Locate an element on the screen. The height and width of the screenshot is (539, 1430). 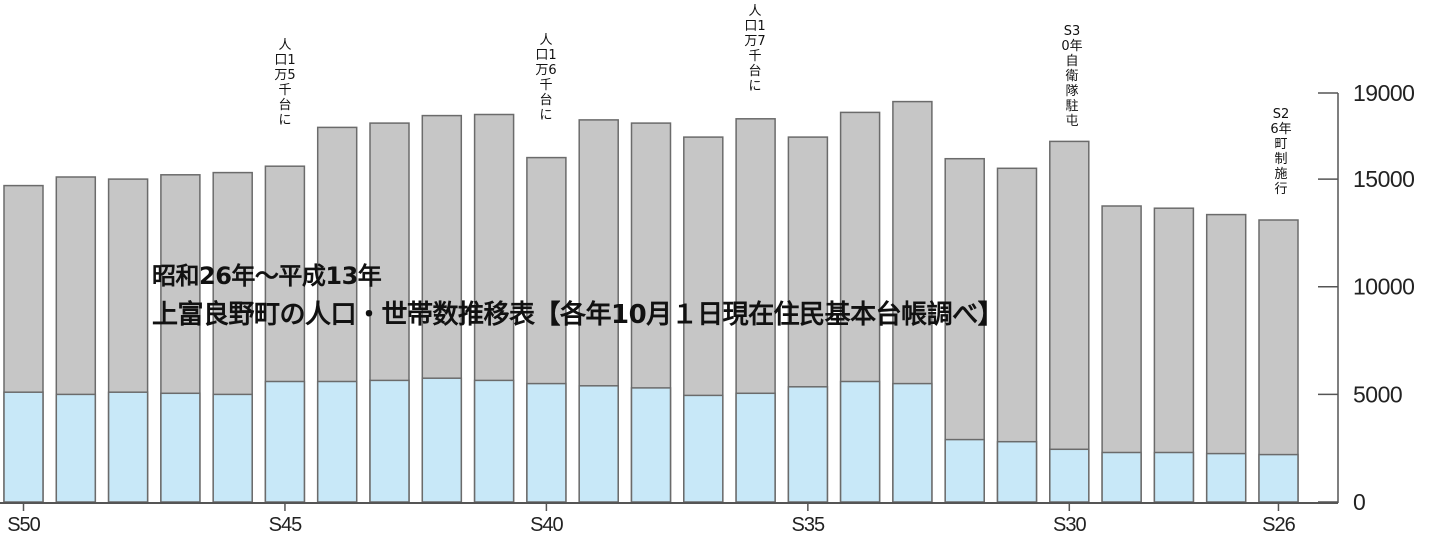
households-bar-S40 is located at coordinates (546, 442).